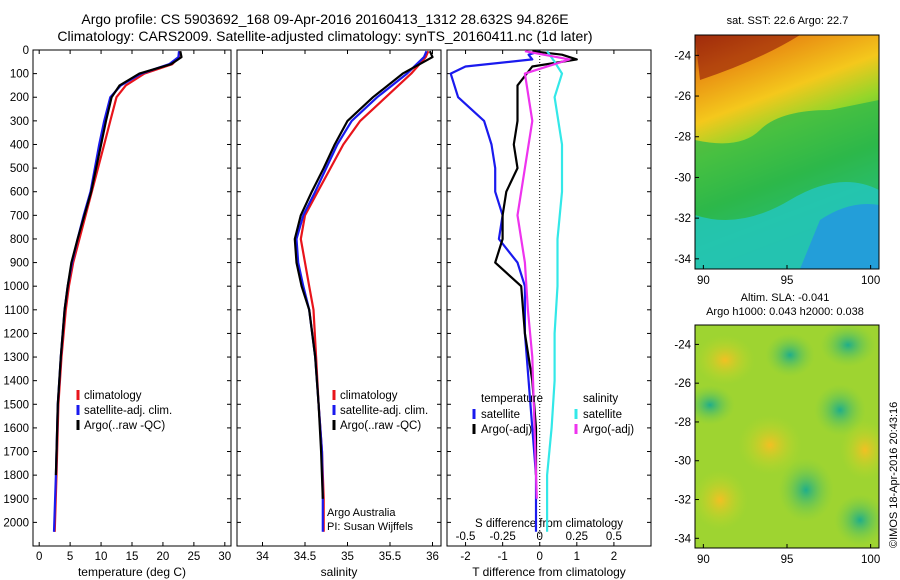 Image resolution: width=900 pixels, height=580 pixels. What do you see at coordinates (224, 557) in the screenshot?
I see `x-tick-label: 30` at bounding box center [224, 557].